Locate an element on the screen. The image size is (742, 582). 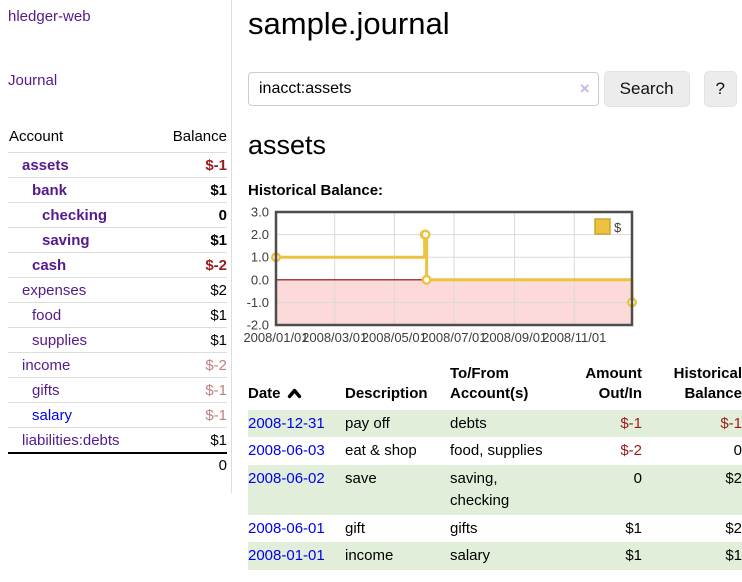
transaction-balance: $1 is located at coordinates (692, 556).